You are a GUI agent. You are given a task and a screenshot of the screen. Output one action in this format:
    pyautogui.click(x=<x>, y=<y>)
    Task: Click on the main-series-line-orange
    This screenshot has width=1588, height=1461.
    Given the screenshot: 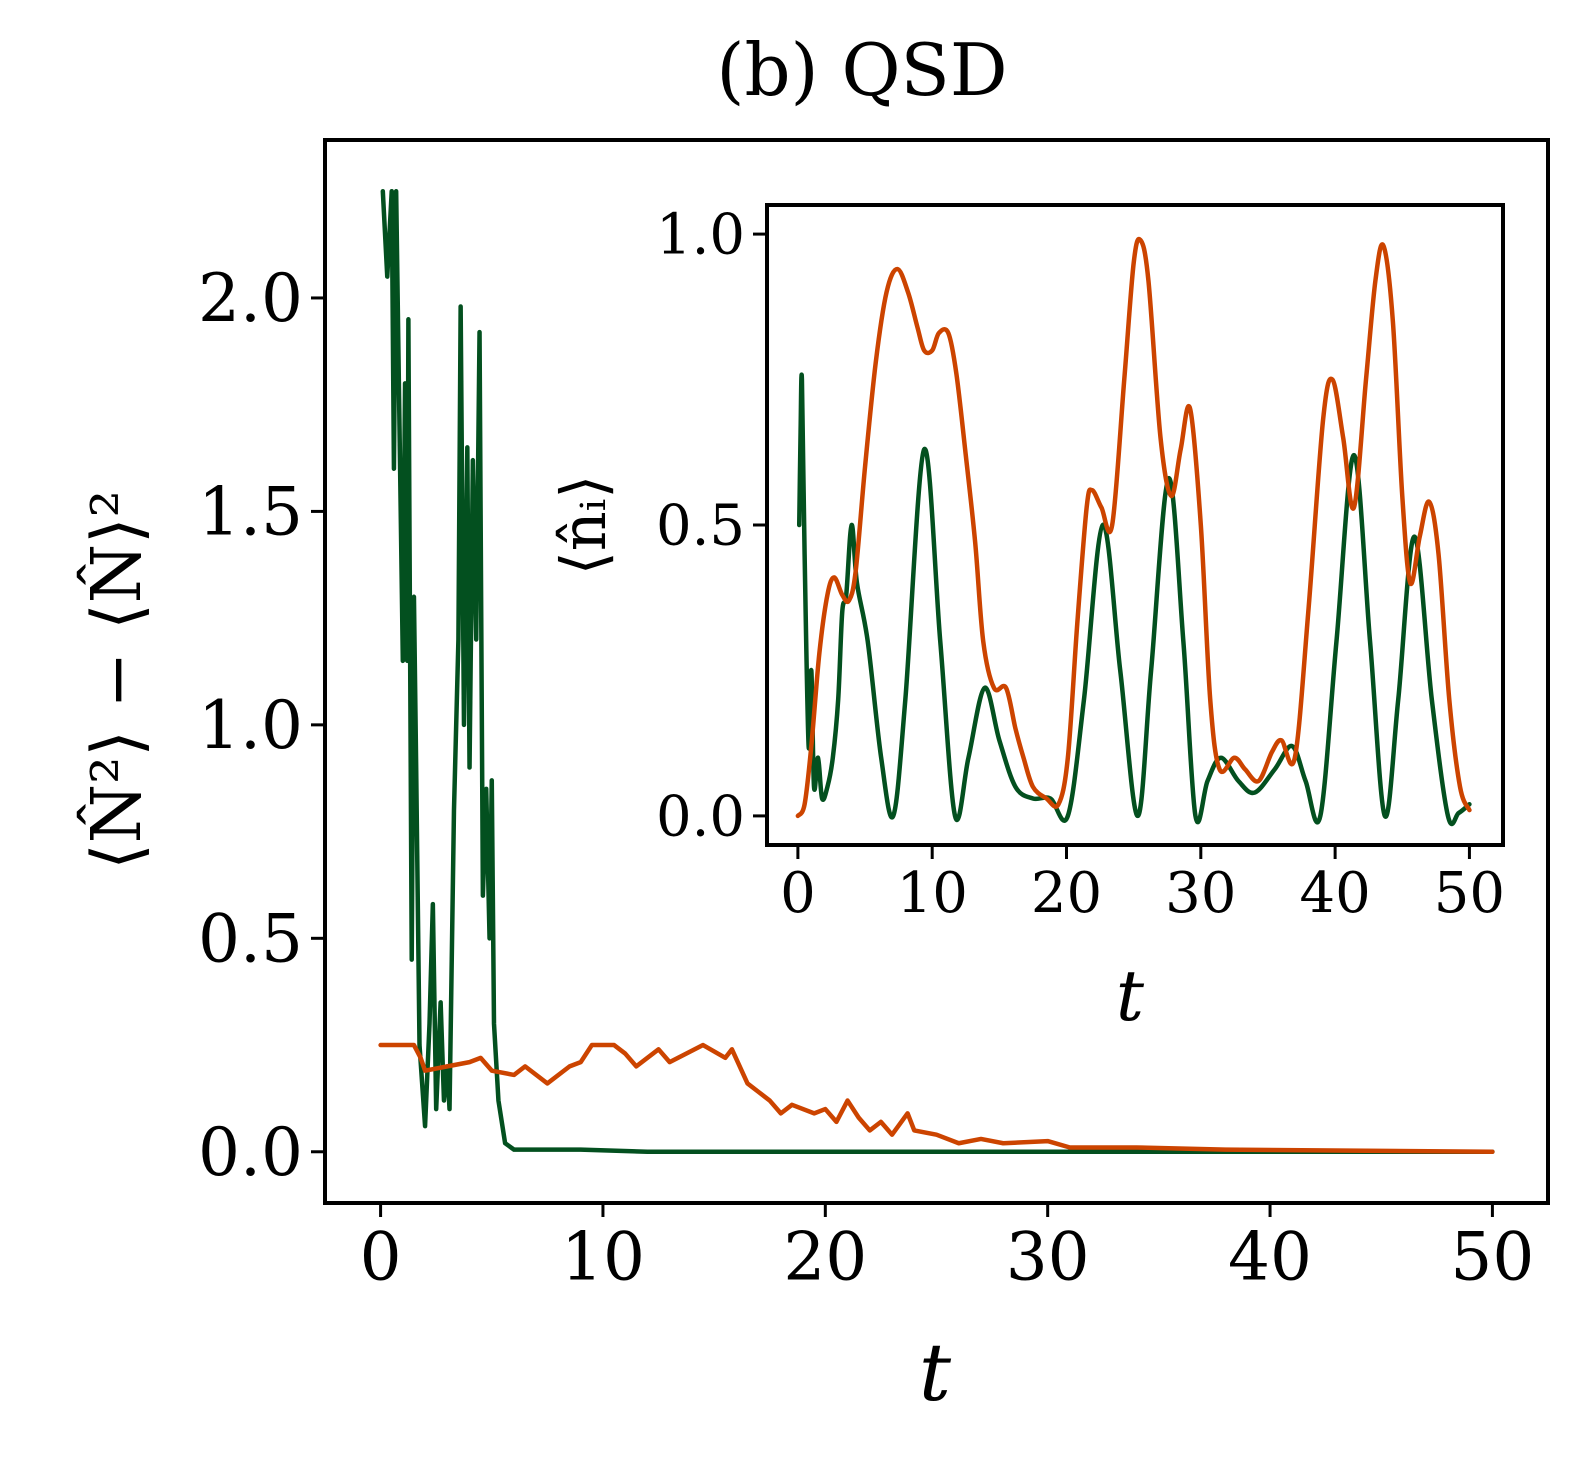 What is the action you would take?
    pyautogui.click(x=936, y=1098)
    